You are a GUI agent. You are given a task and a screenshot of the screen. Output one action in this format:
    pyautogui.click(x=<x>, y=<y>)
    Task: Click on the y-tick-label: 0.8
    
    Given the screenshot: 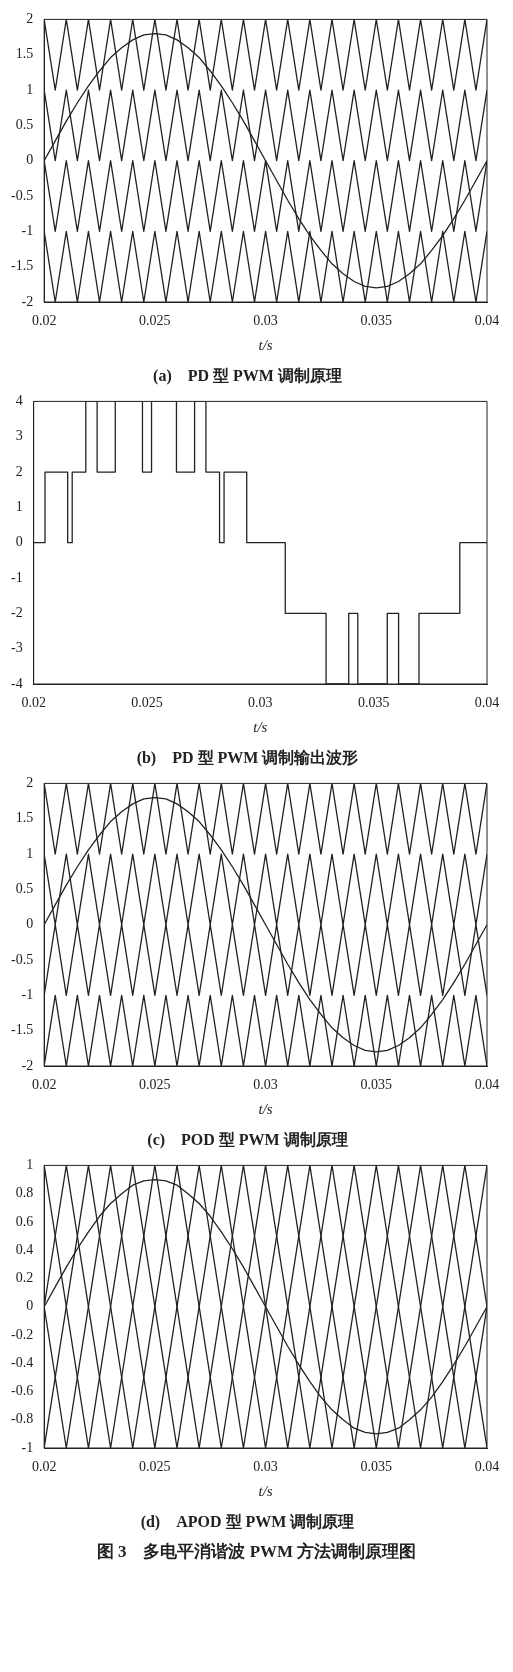 What is the action you would take?
    pyautogui.click(x=24, y=1193)
    